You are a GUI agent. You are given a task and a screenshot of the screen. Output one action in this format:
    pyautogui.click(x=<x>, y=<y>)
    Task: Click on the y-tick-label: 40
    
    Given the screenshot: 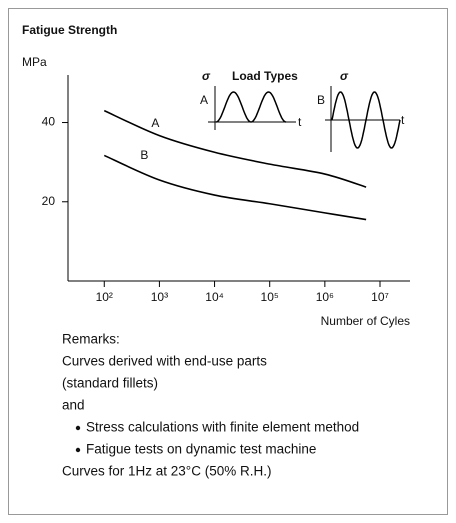 What is the action you would take?
    pyautogui.click(x=49, y=122)
    